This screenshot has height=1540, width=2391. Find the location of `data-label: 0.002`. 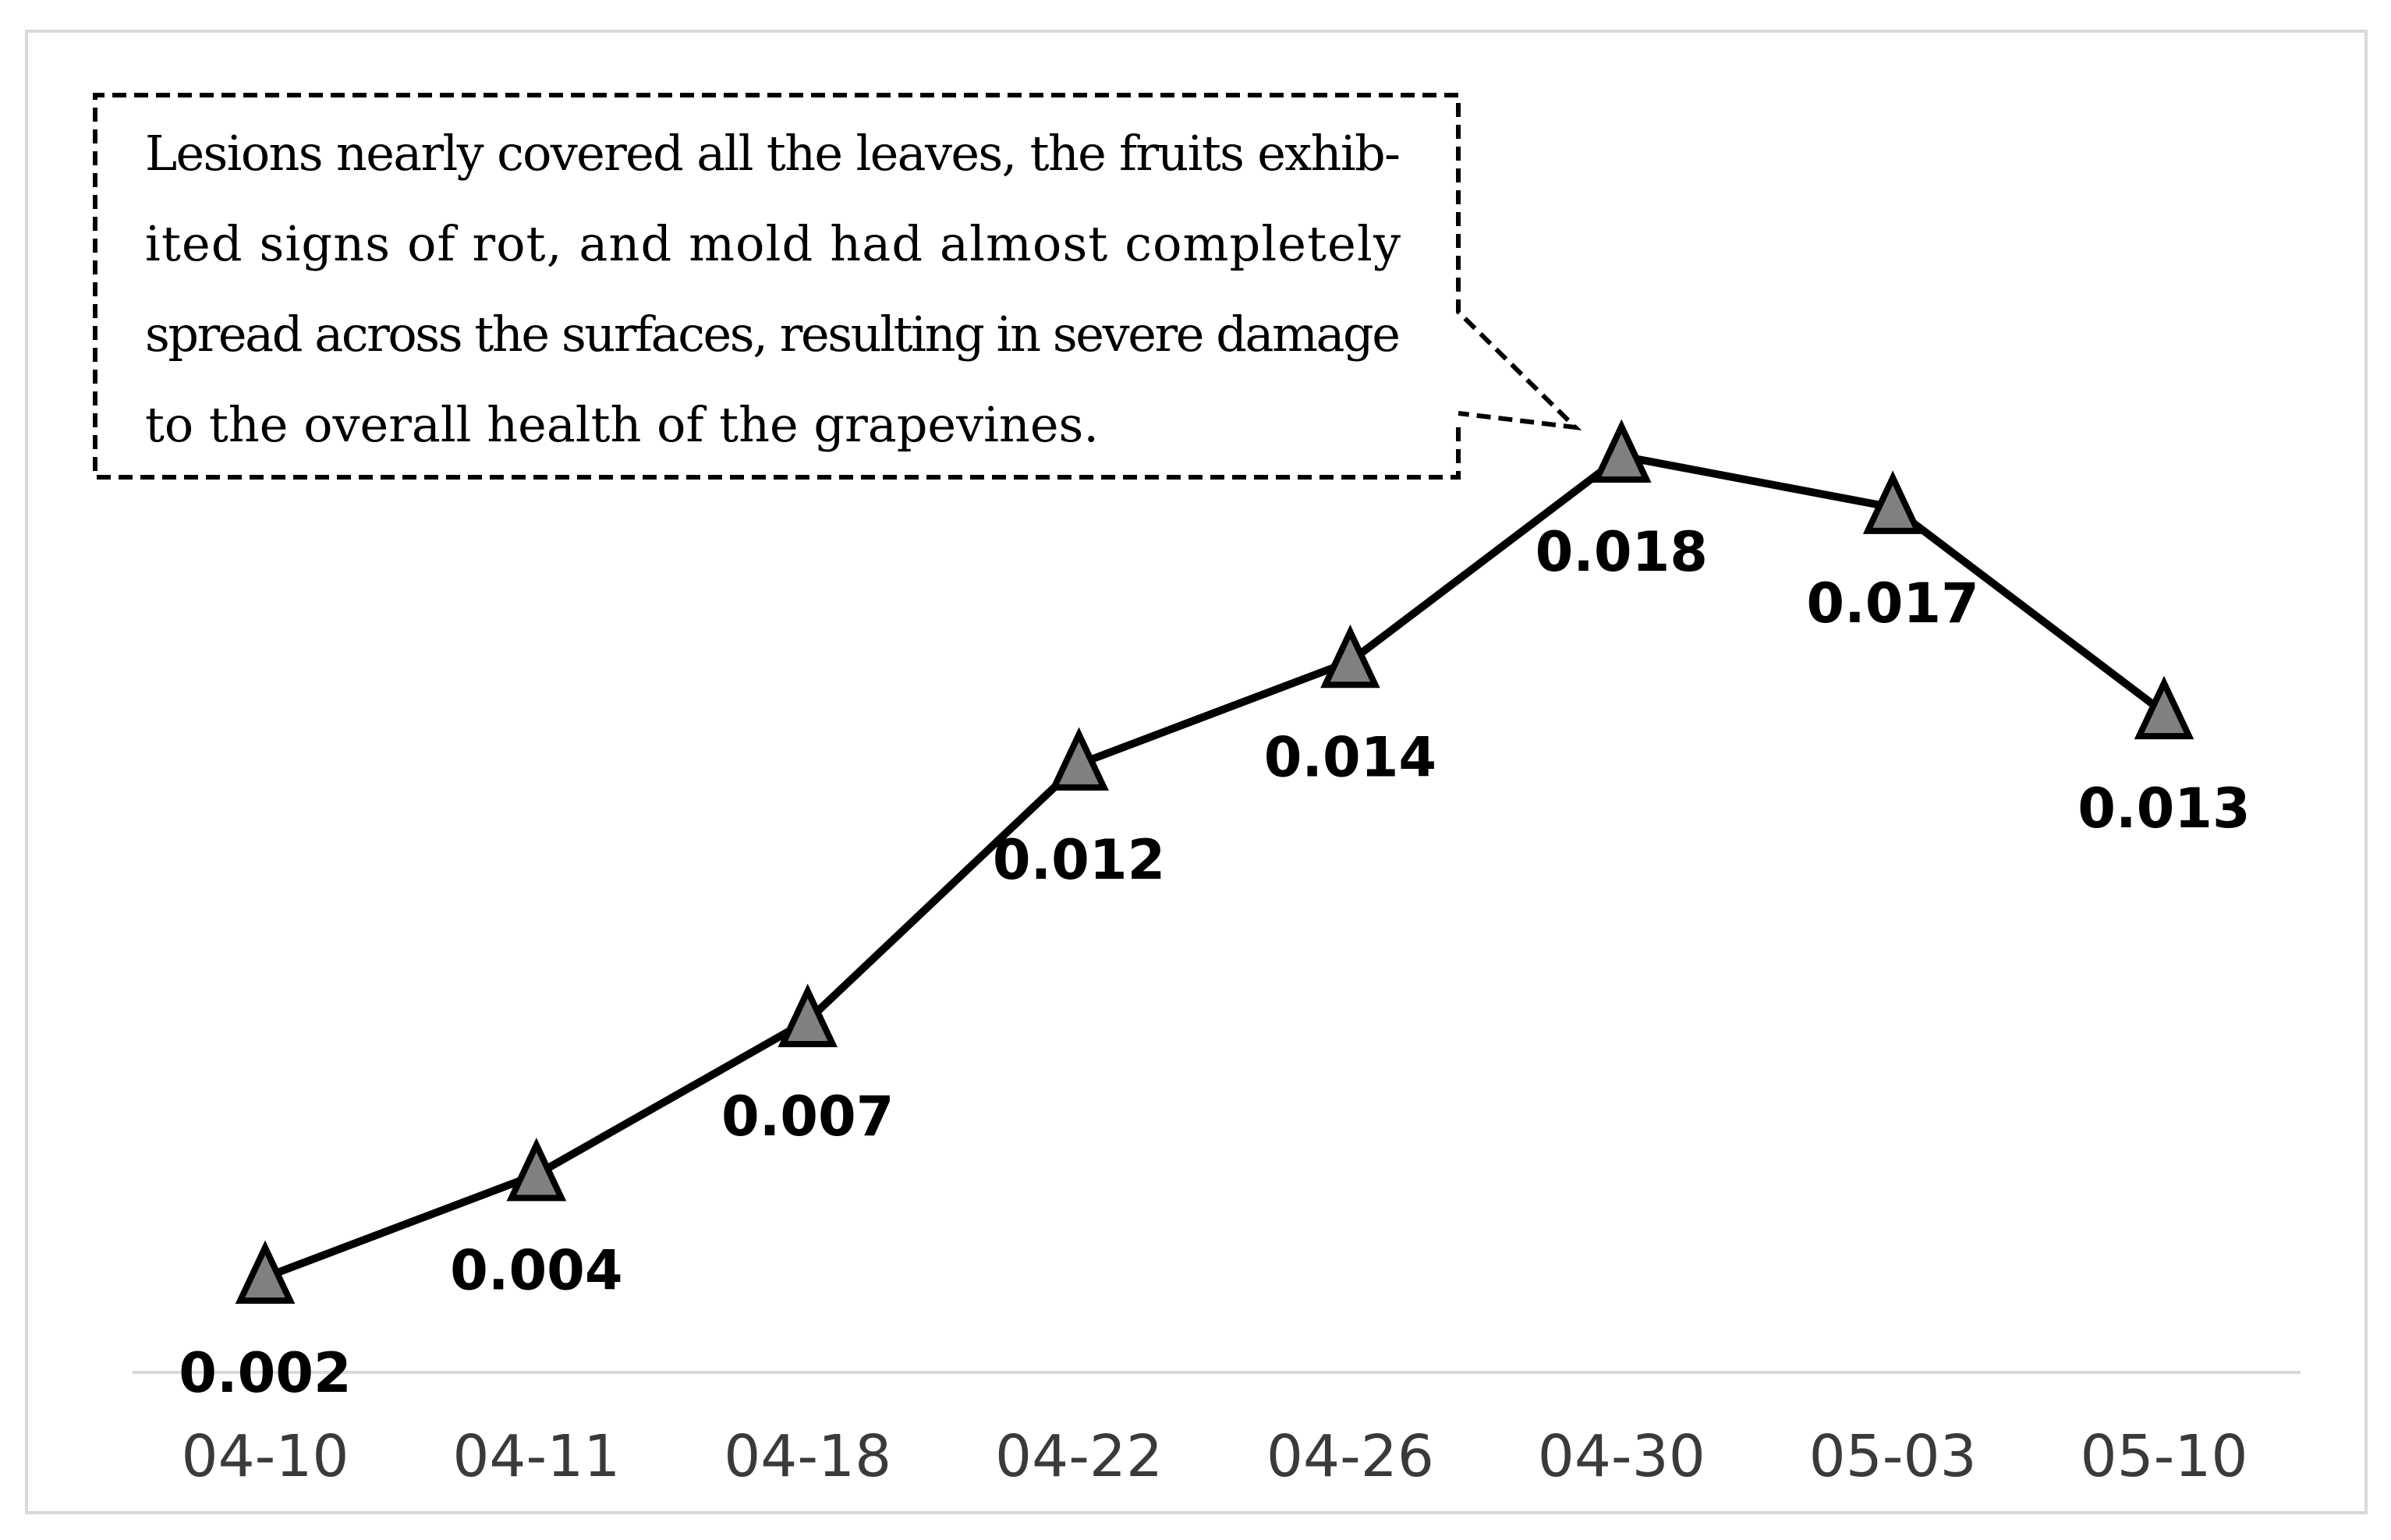

data-label: 0.002 is located at coordinates (265, 1373).